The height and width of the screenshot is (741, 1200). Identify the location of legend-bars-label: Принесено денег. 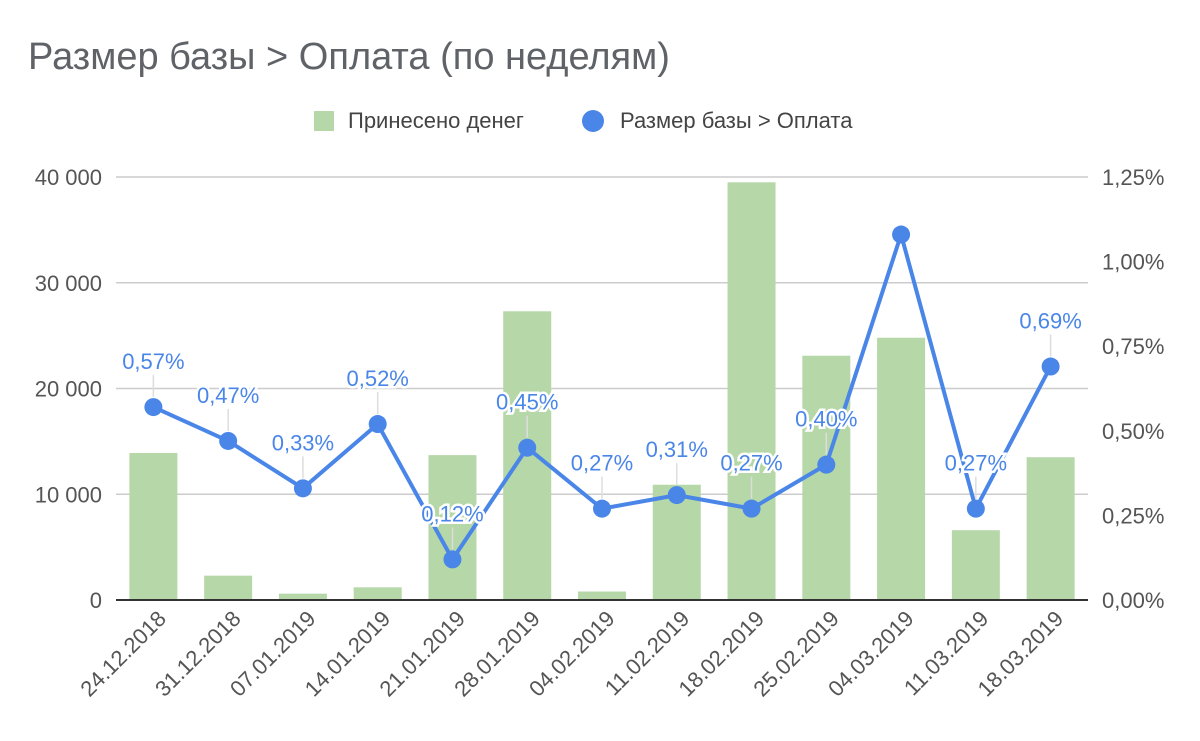
(436, 120).